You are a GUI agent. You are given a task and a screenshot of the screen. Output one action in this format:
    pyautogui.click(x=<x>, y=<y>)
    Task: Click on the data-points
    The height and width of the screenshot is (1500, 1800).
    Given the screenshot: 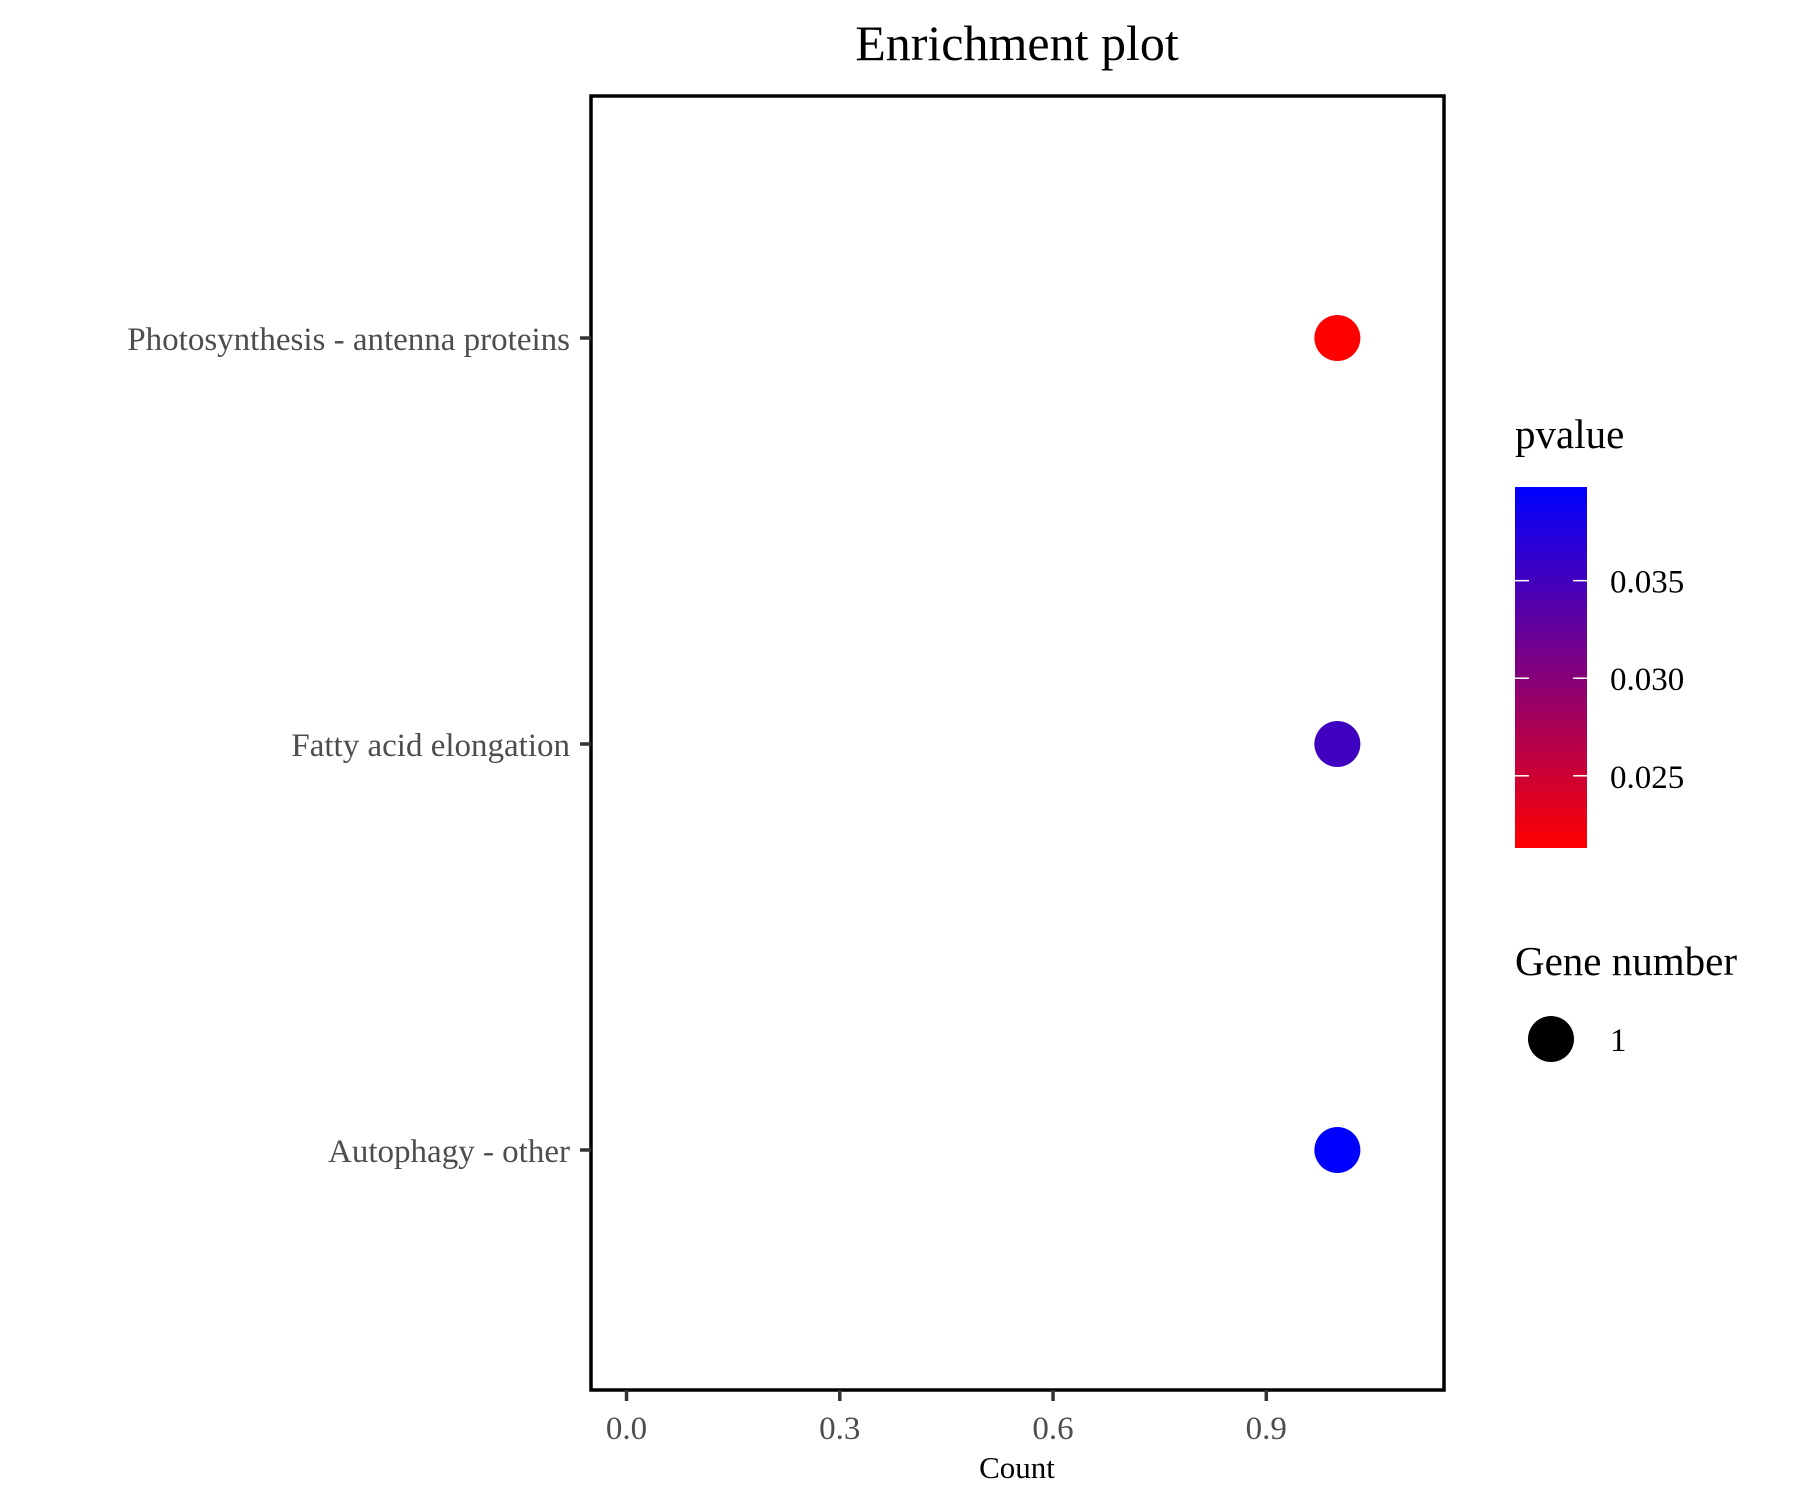 What is the action you would take?
    pyautogui.click(x=1337, y=744)
    